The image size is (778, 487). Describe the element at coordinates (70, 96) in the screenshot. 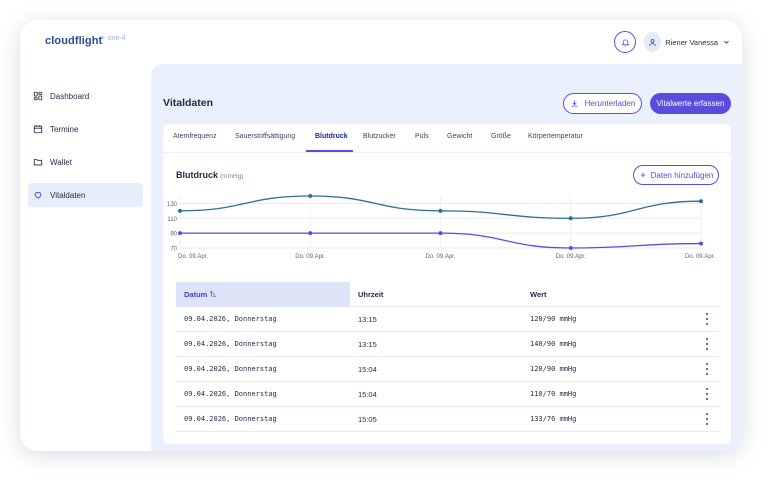

I see `sidebar-item-label: Dashboard` at that location.